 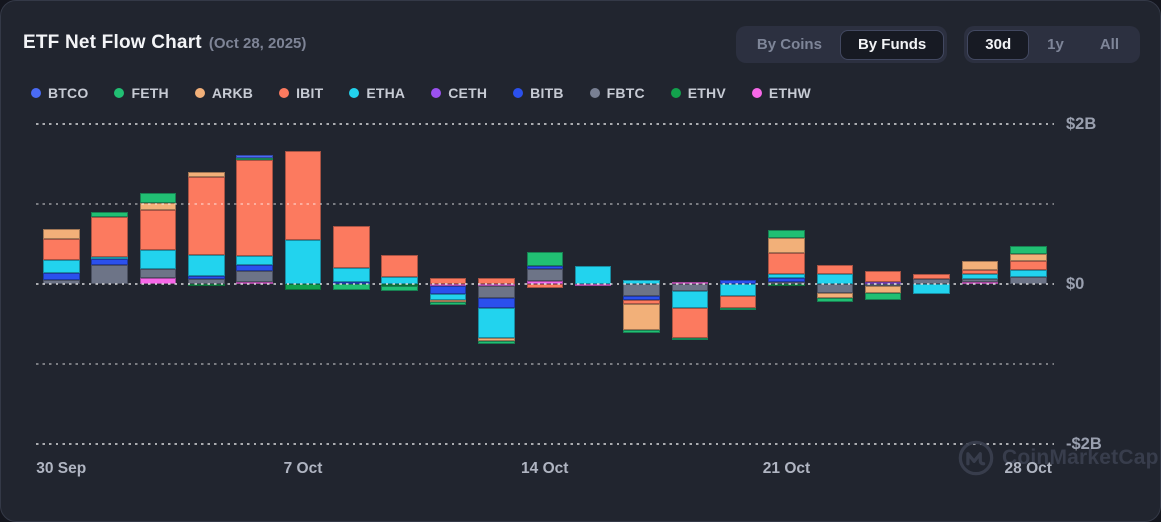 What do you see at coordinates (1109, 45) in the screenshot?
I see `range-all-button: All` at bounding box center [1109, 45].